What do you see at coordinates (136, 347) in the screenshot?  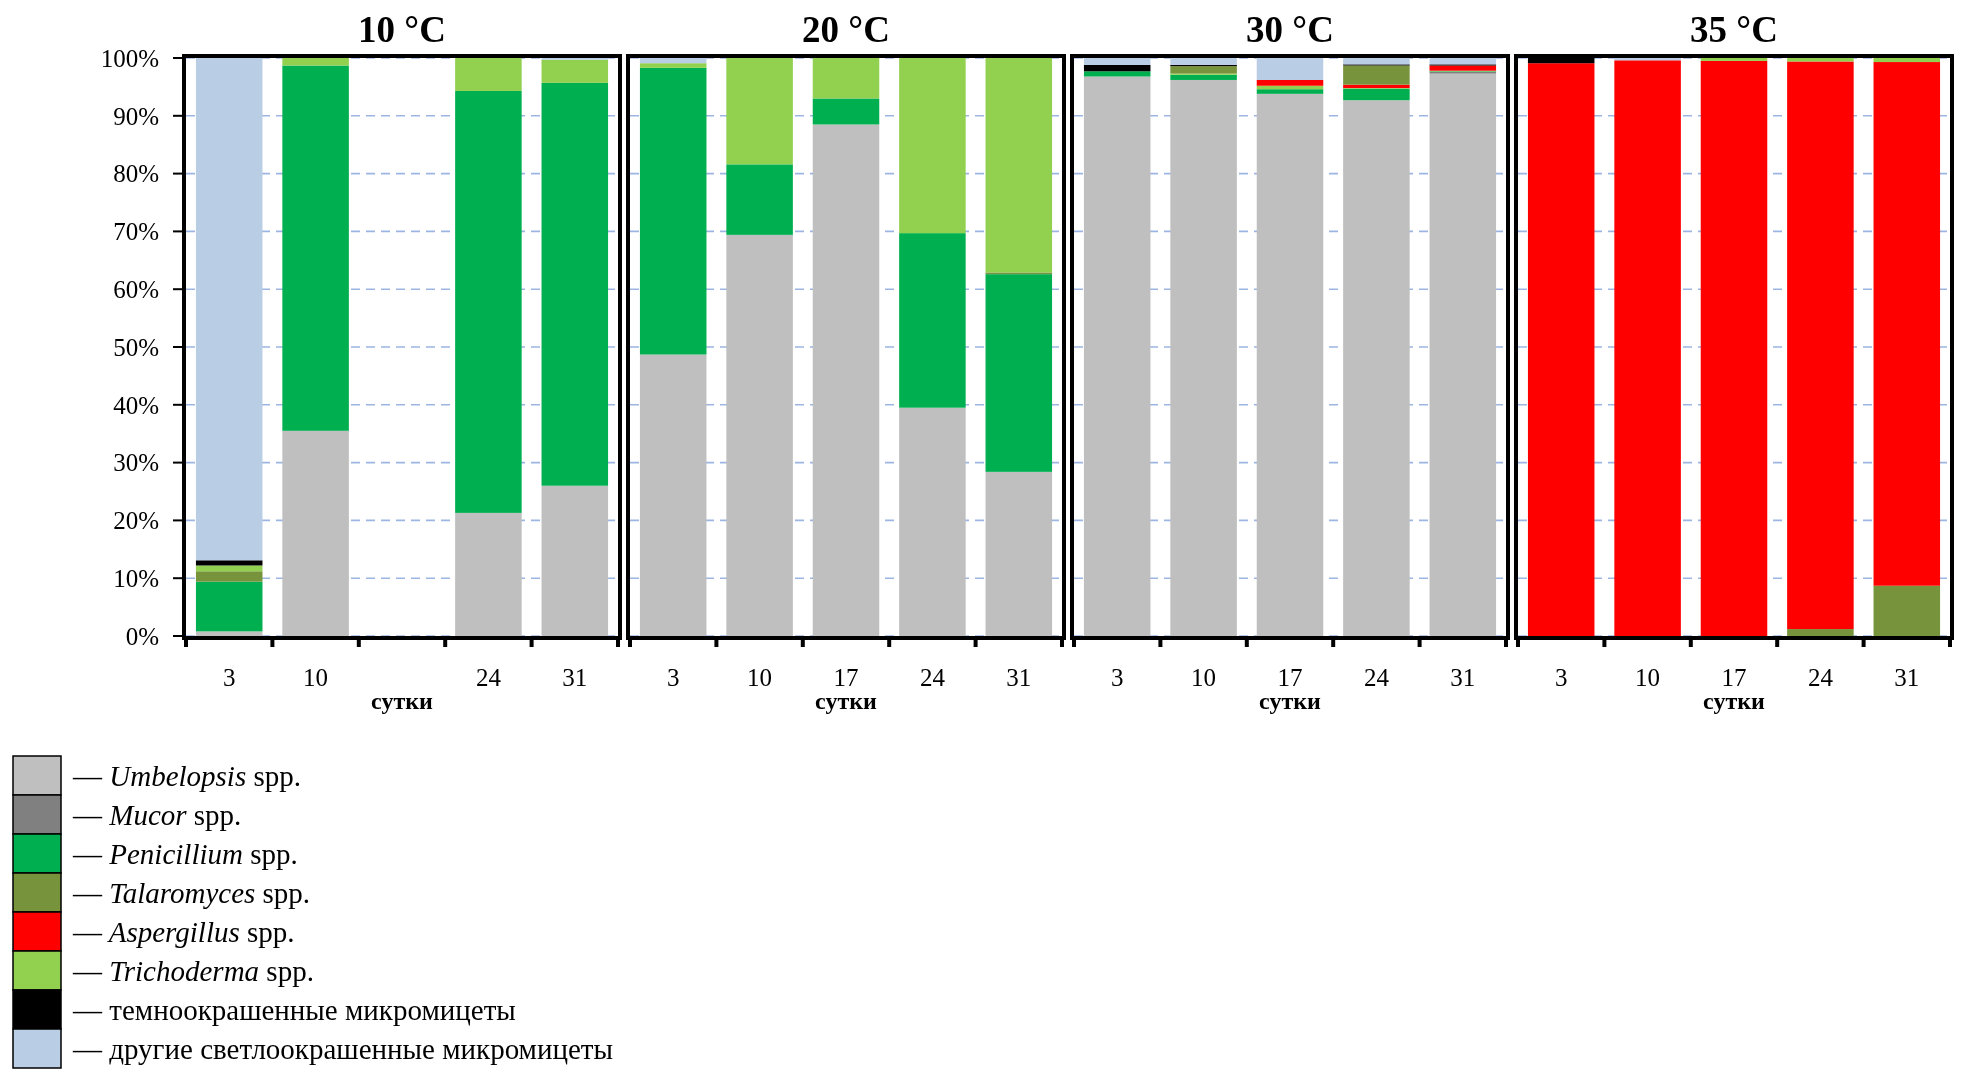 I see `y-tick-label: 50%` at bounding box center [136, 347].